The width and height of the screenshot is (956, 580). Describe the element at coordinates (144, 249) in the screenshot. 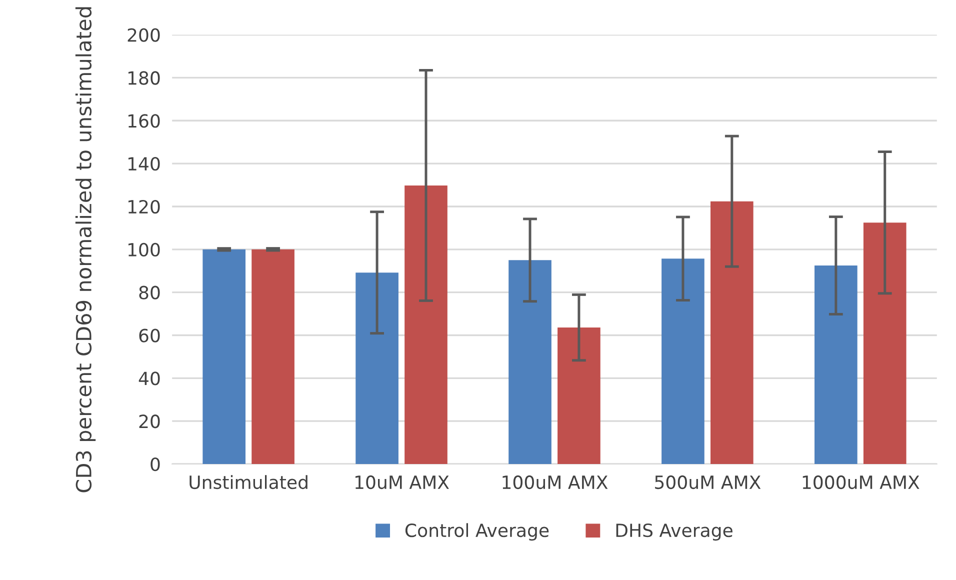

I see `y-tick-label: 100` at that location.